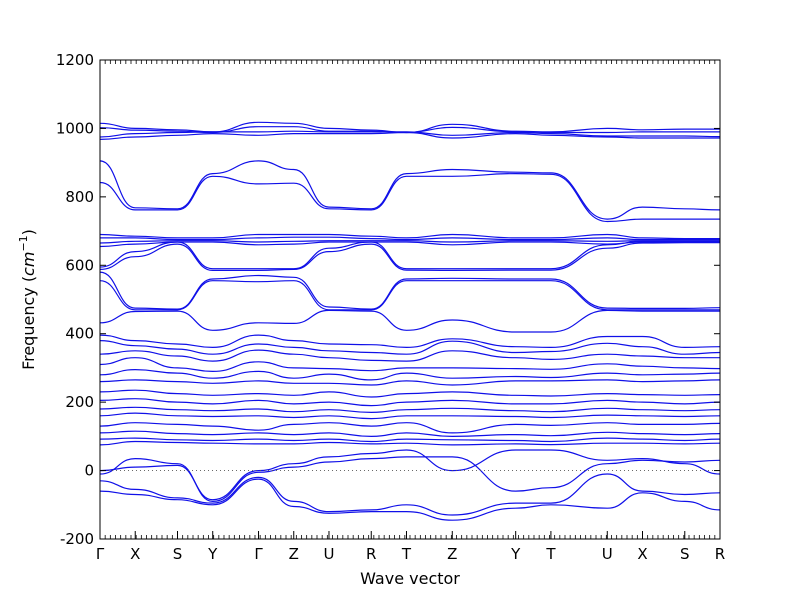  Describe the element at coordinates (75, 299) in the screenshot. I see `y-tick-labels: -200 0 200 400 600 800 1000 1200` at that location.